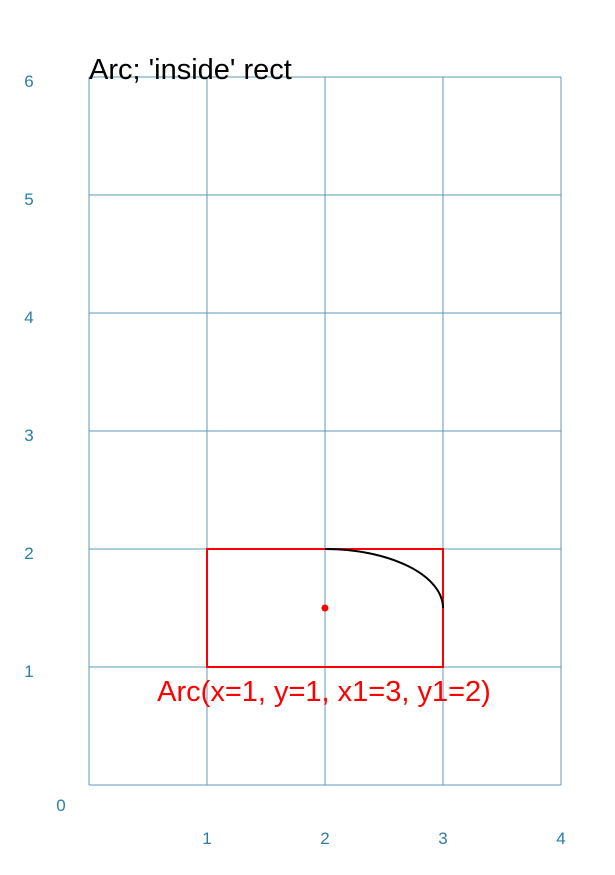  Describe the element at coordinates (442, 838) in the screenshot. I see `x-tick-label: 3` at that location.